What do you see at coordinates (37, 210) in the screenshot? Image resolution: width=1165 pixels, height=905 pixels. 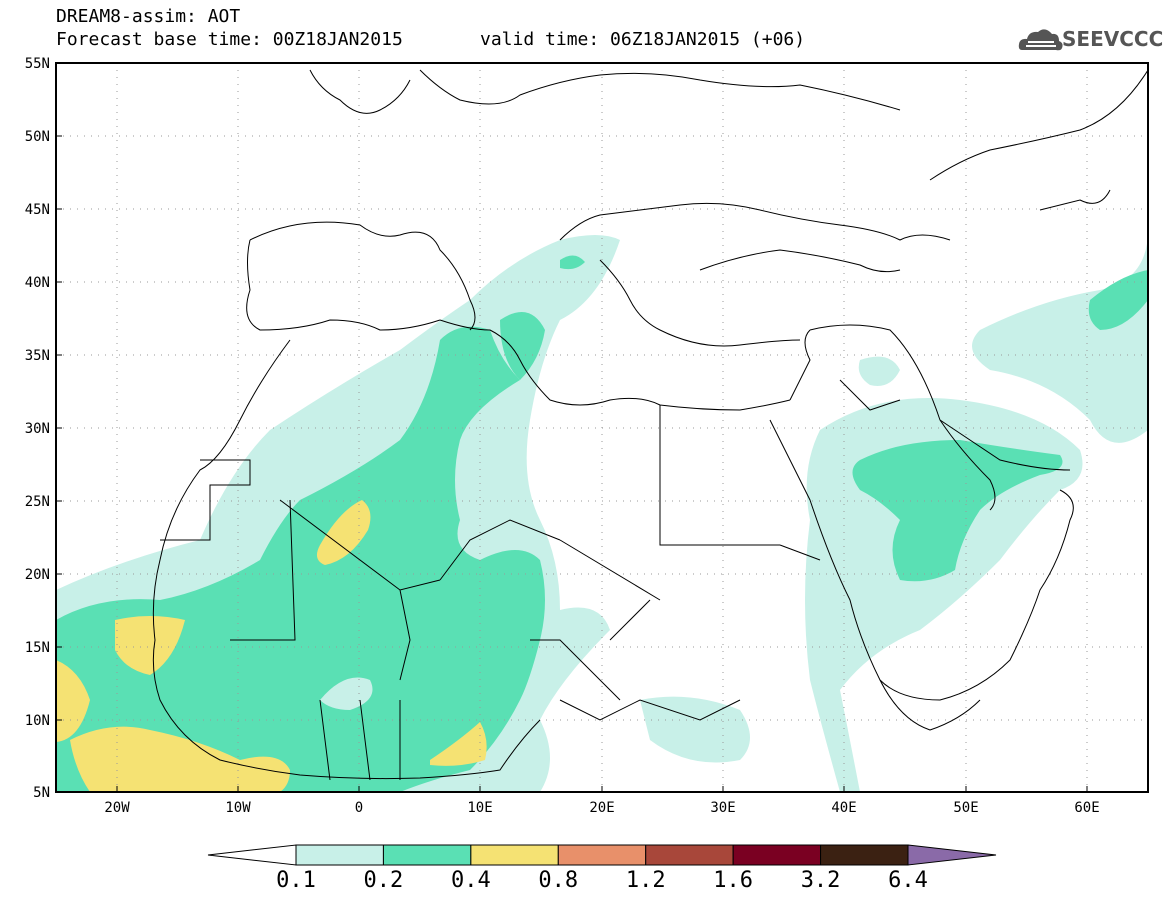 I see `lat-label: 45N` at bounding box center [37, 210].